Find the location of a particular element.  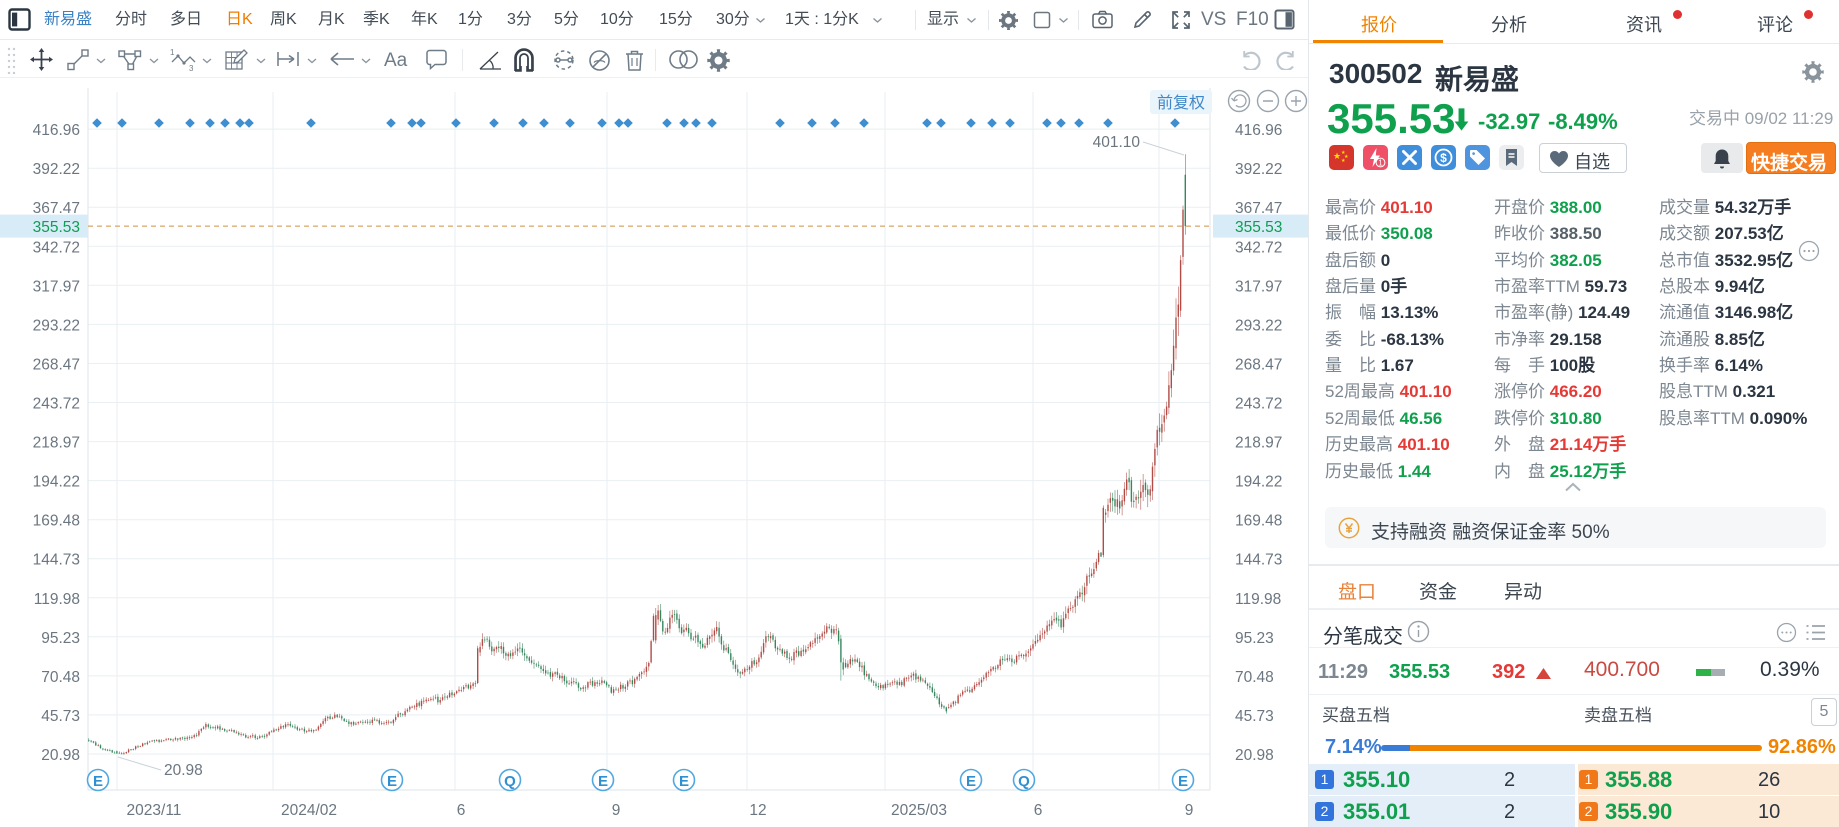

svg-text: 3 is located at coordinates (191, 68).